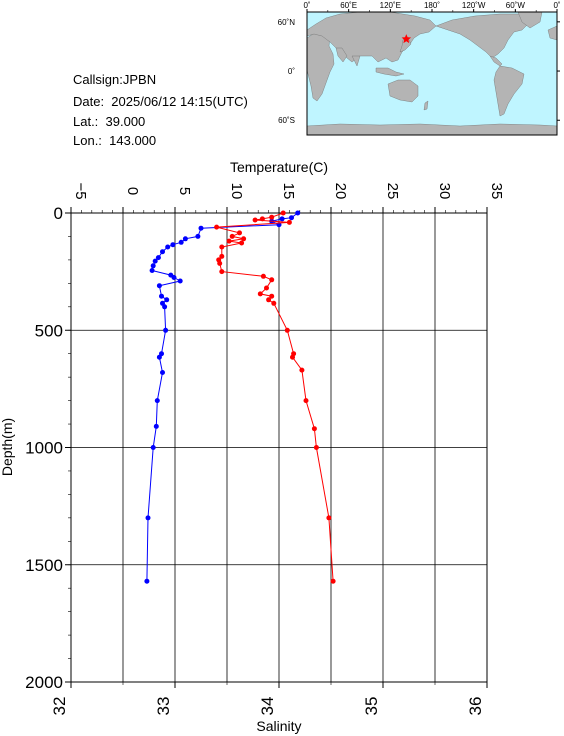 Image resolution: width=564 pixels, height=736 pixels. What do you see at coordinates (348, 5) in the screenshot?
I see `map-lon-label: 60˚E` at bounding box center [348, 5].